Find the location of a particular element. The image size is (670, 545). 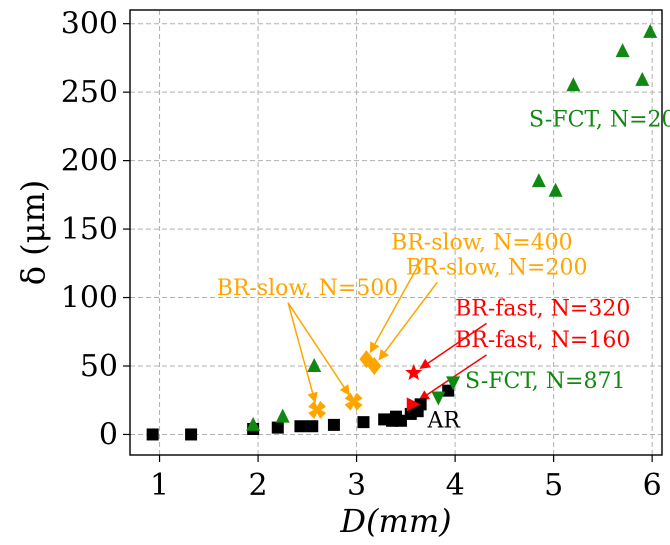

x-tick-label: 1 is located at coordinates (159, 485).